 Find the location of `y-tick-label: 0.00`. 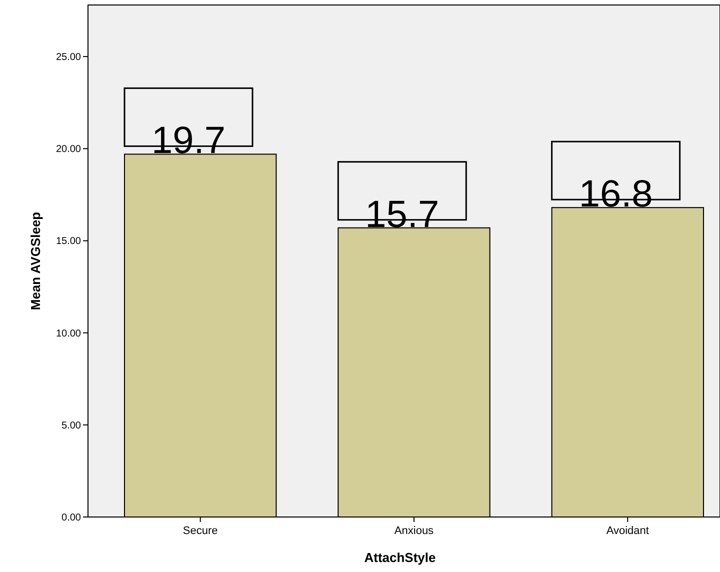

y-tick-label: 0.00 is located at coordinates (72, 518).